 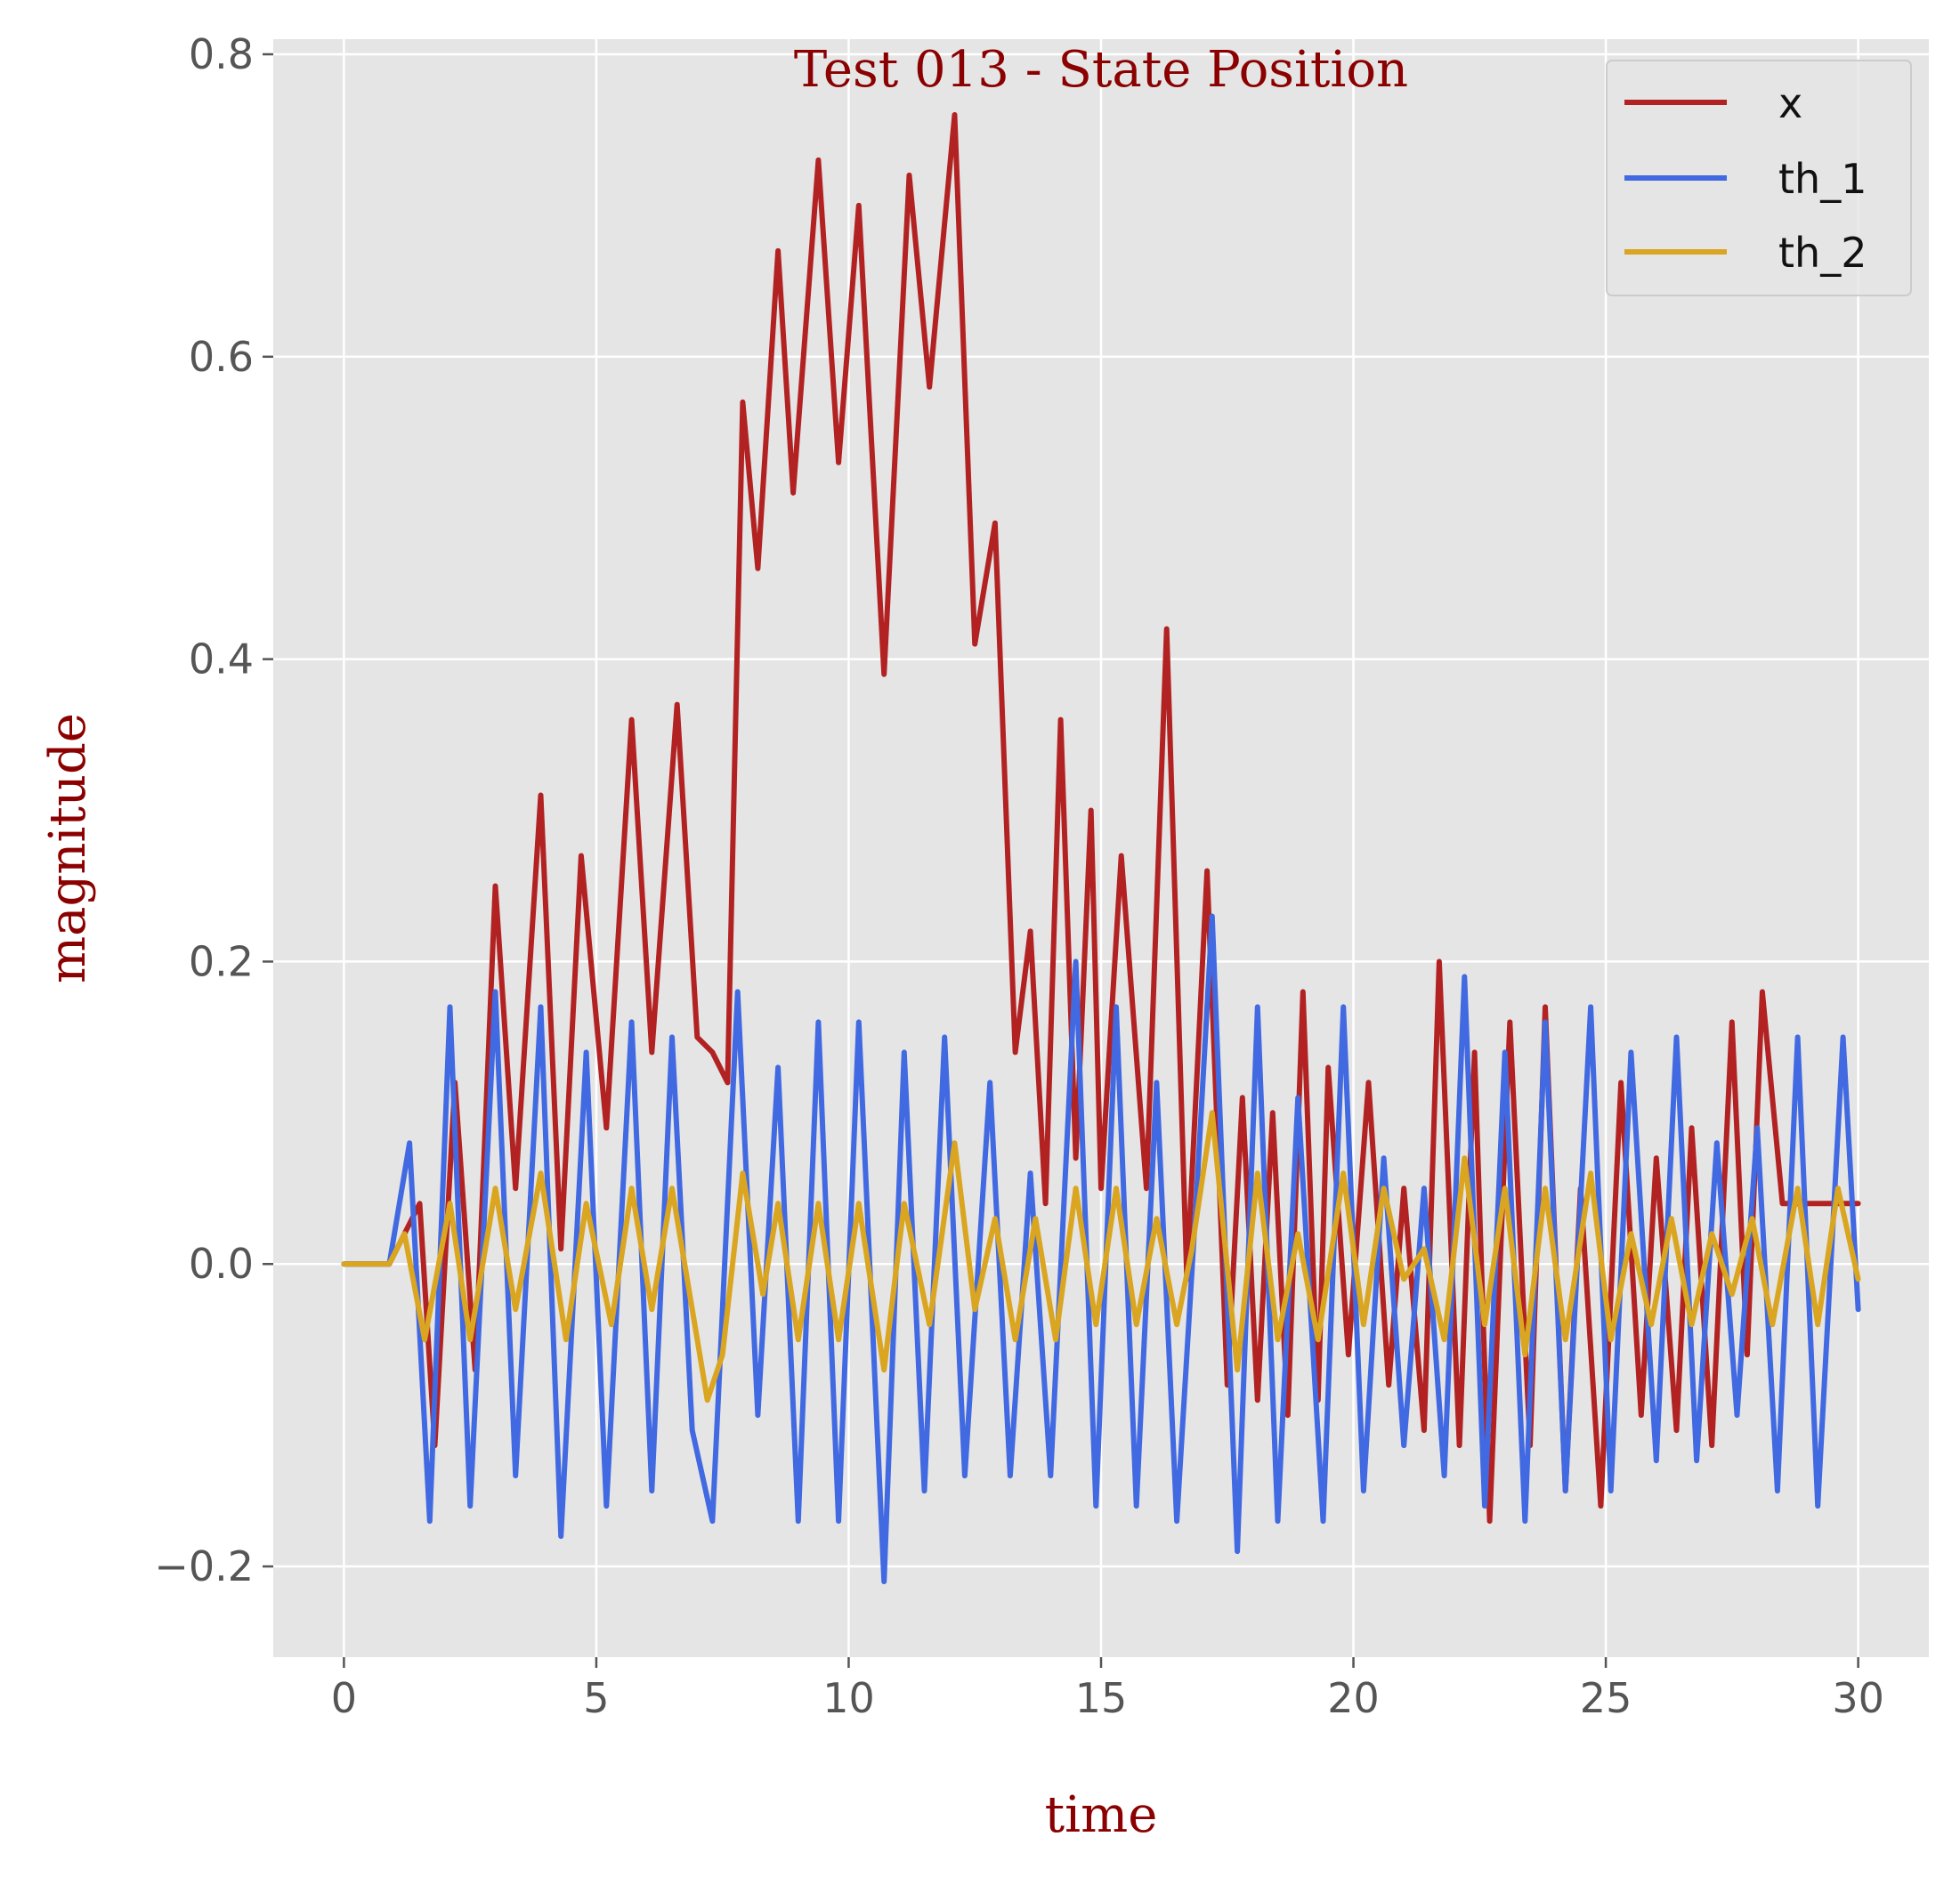 I want to click on x-tick-label: 0, so click(x=344, y=1698).